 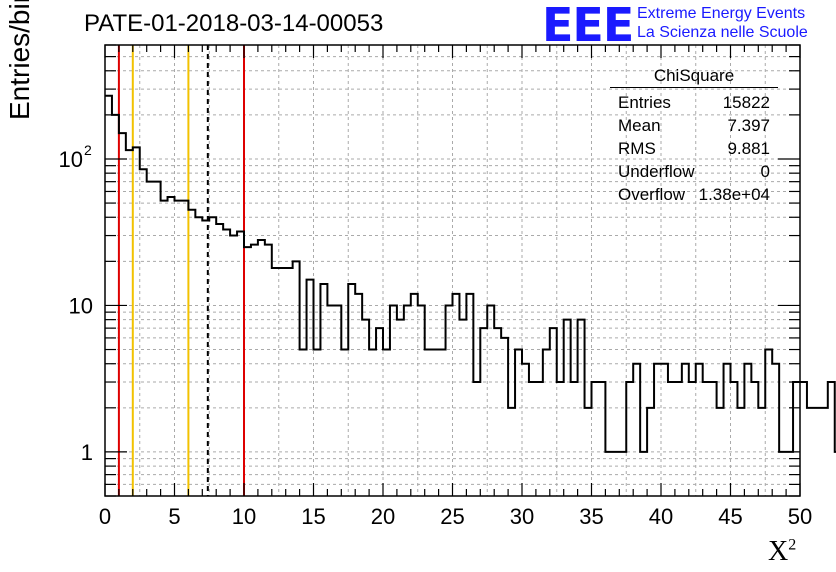 I want to click on x-axis-exponent: 2, so click(x=792, y=545).